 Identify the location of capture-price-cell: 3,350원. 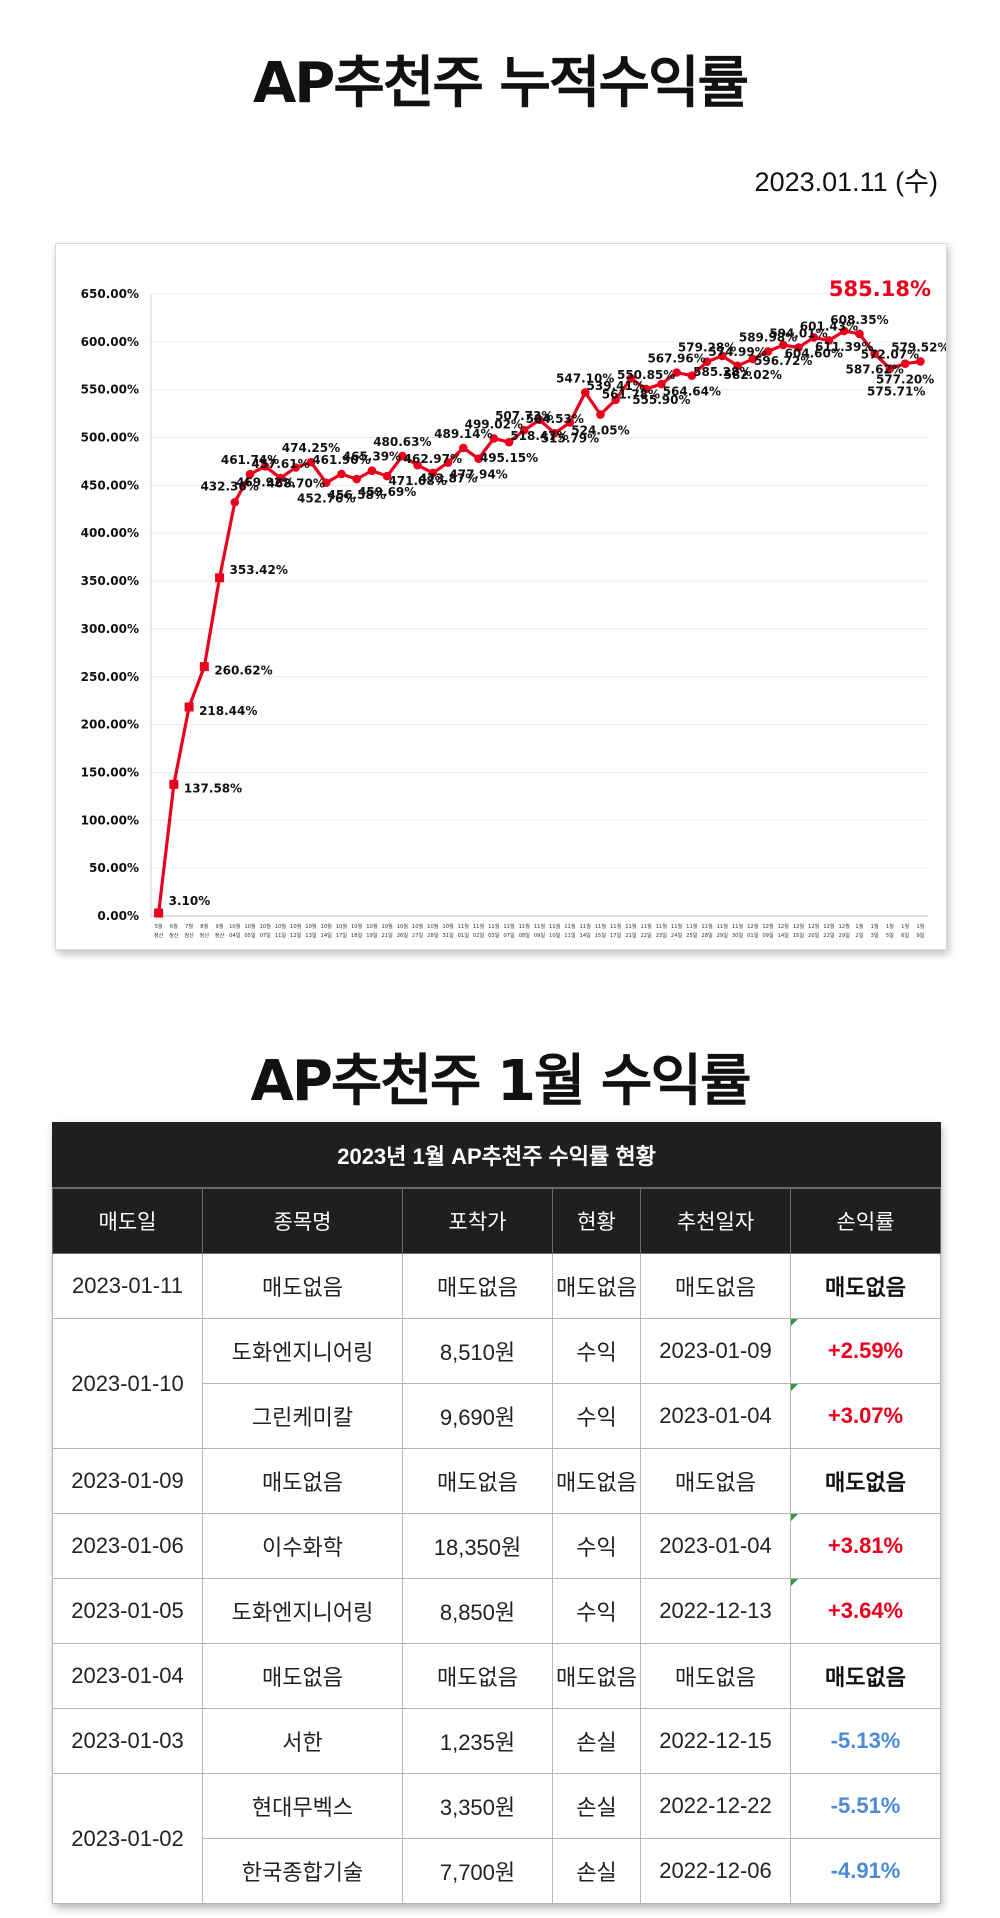
(477, 1806).